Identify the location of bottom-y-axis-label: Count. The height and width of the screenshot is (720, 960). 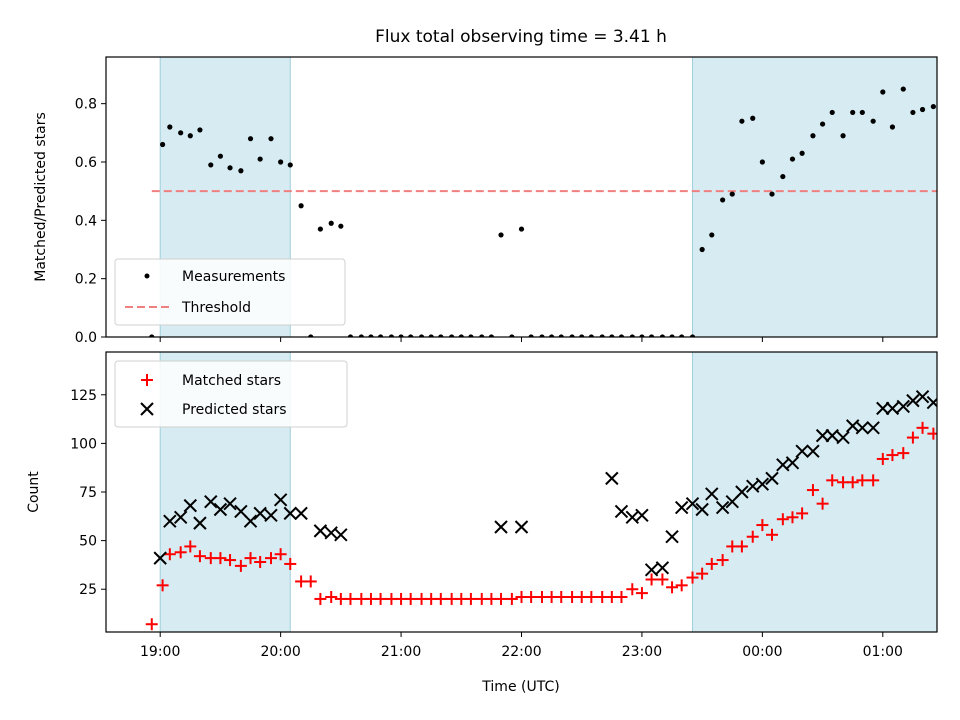
(34, 492).